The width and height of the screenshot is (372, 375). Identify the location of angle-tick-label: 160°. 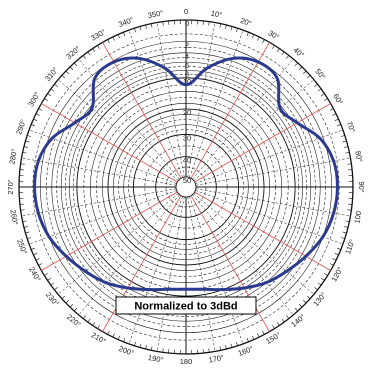
(246, 351).